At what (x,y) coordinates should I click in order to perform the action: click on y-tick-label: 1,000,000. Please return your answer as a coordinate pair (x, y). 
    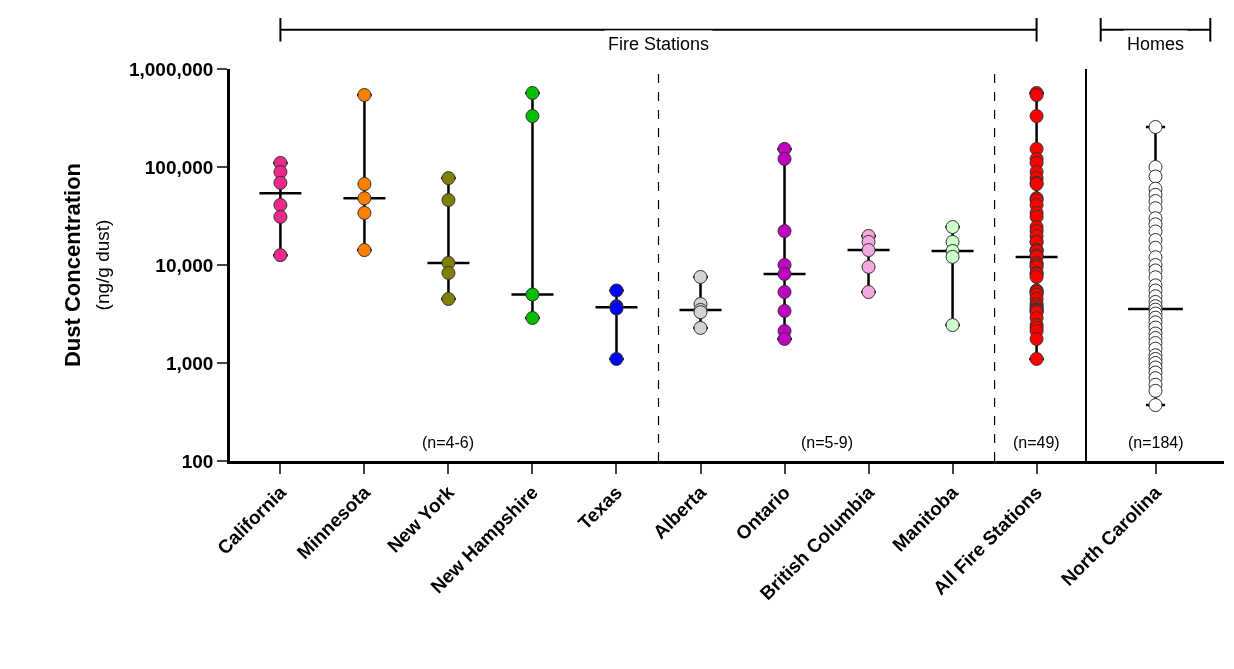
    Looking at the image, I should click on (171, 69).